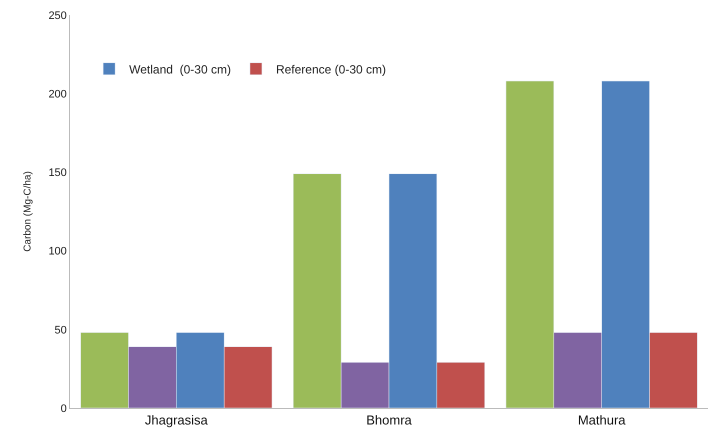 Image resolution: width=718 pixels, height=438 pixels. I want to click on y-tick-label: 250, so click(57, 16).